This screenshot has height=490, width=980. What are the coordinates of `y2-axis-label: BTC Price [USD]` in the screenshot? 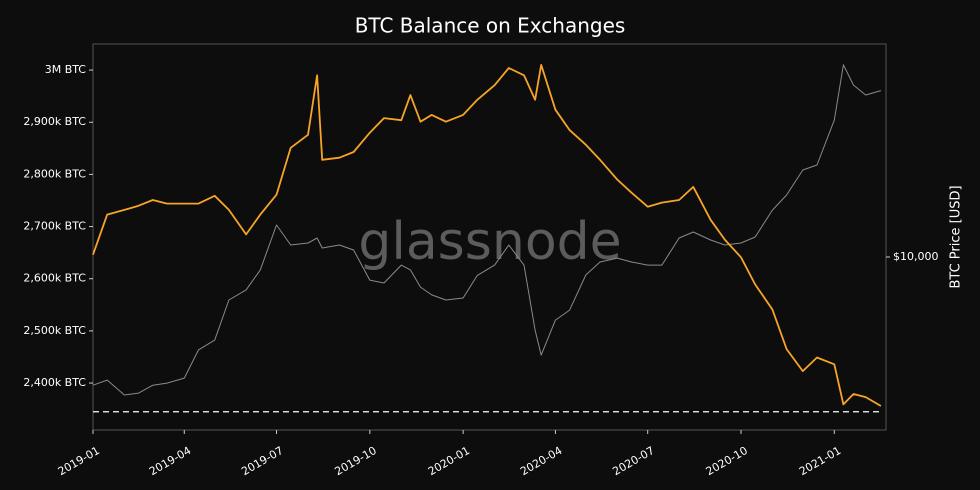 It's located at (956, 236).